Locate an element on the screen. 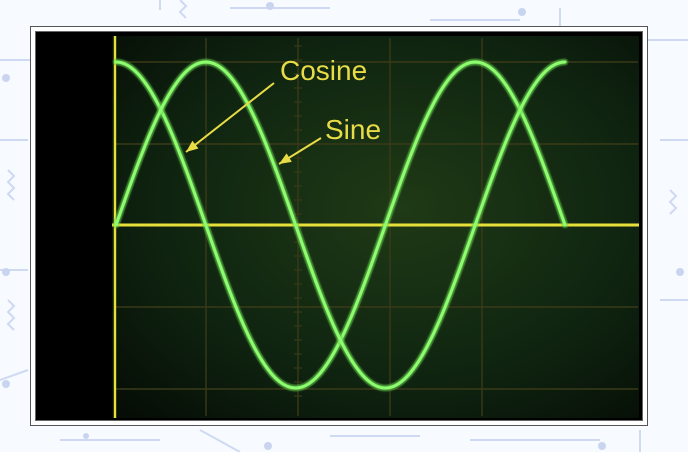 This screenshot has width=688, height=452. cosine-label-arrow-line is located at coordinates (230, 117).